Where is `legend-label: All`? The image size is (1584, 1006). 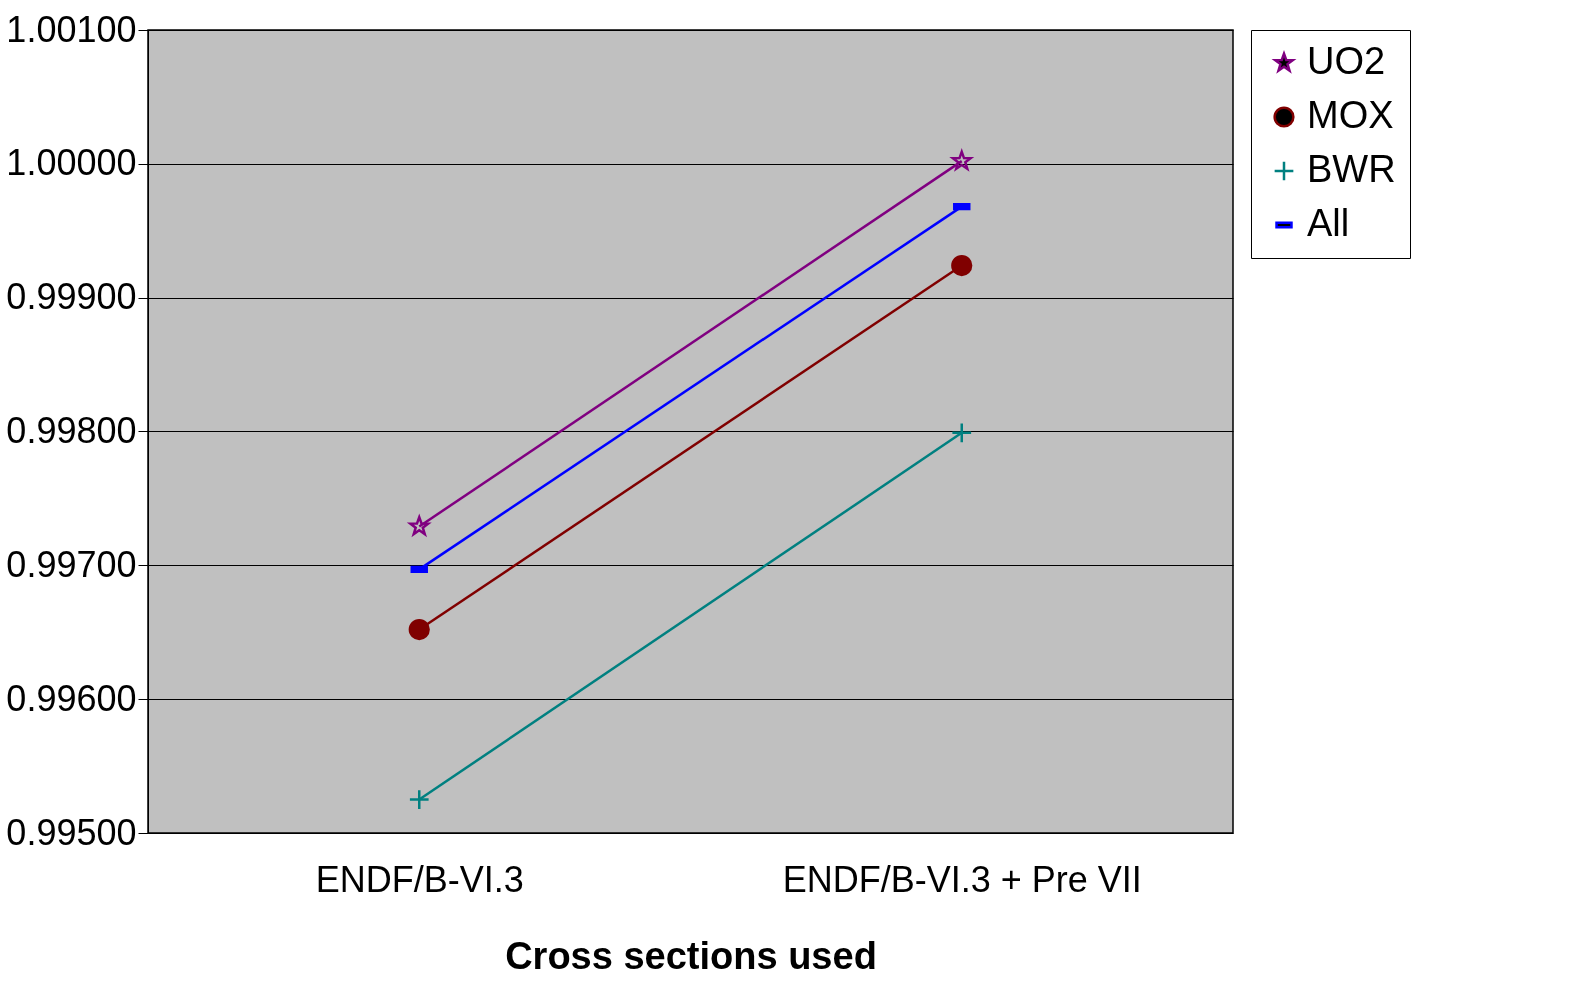
legend-label: All is located at coordinates (1328, 223).